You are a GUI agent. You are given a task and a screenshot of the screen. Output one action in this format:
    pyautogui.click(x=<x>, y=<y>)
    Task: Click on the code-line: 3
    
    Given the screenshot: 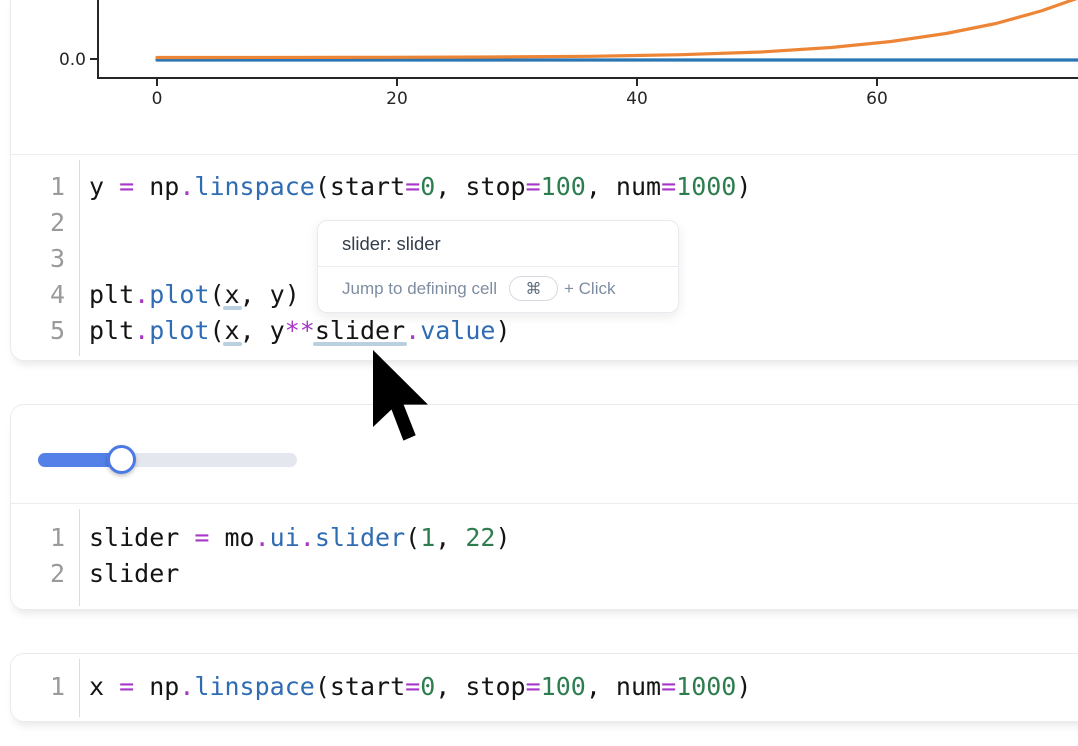 What is the action you would take?
    pyautogui.click(x=544, y=259)
    